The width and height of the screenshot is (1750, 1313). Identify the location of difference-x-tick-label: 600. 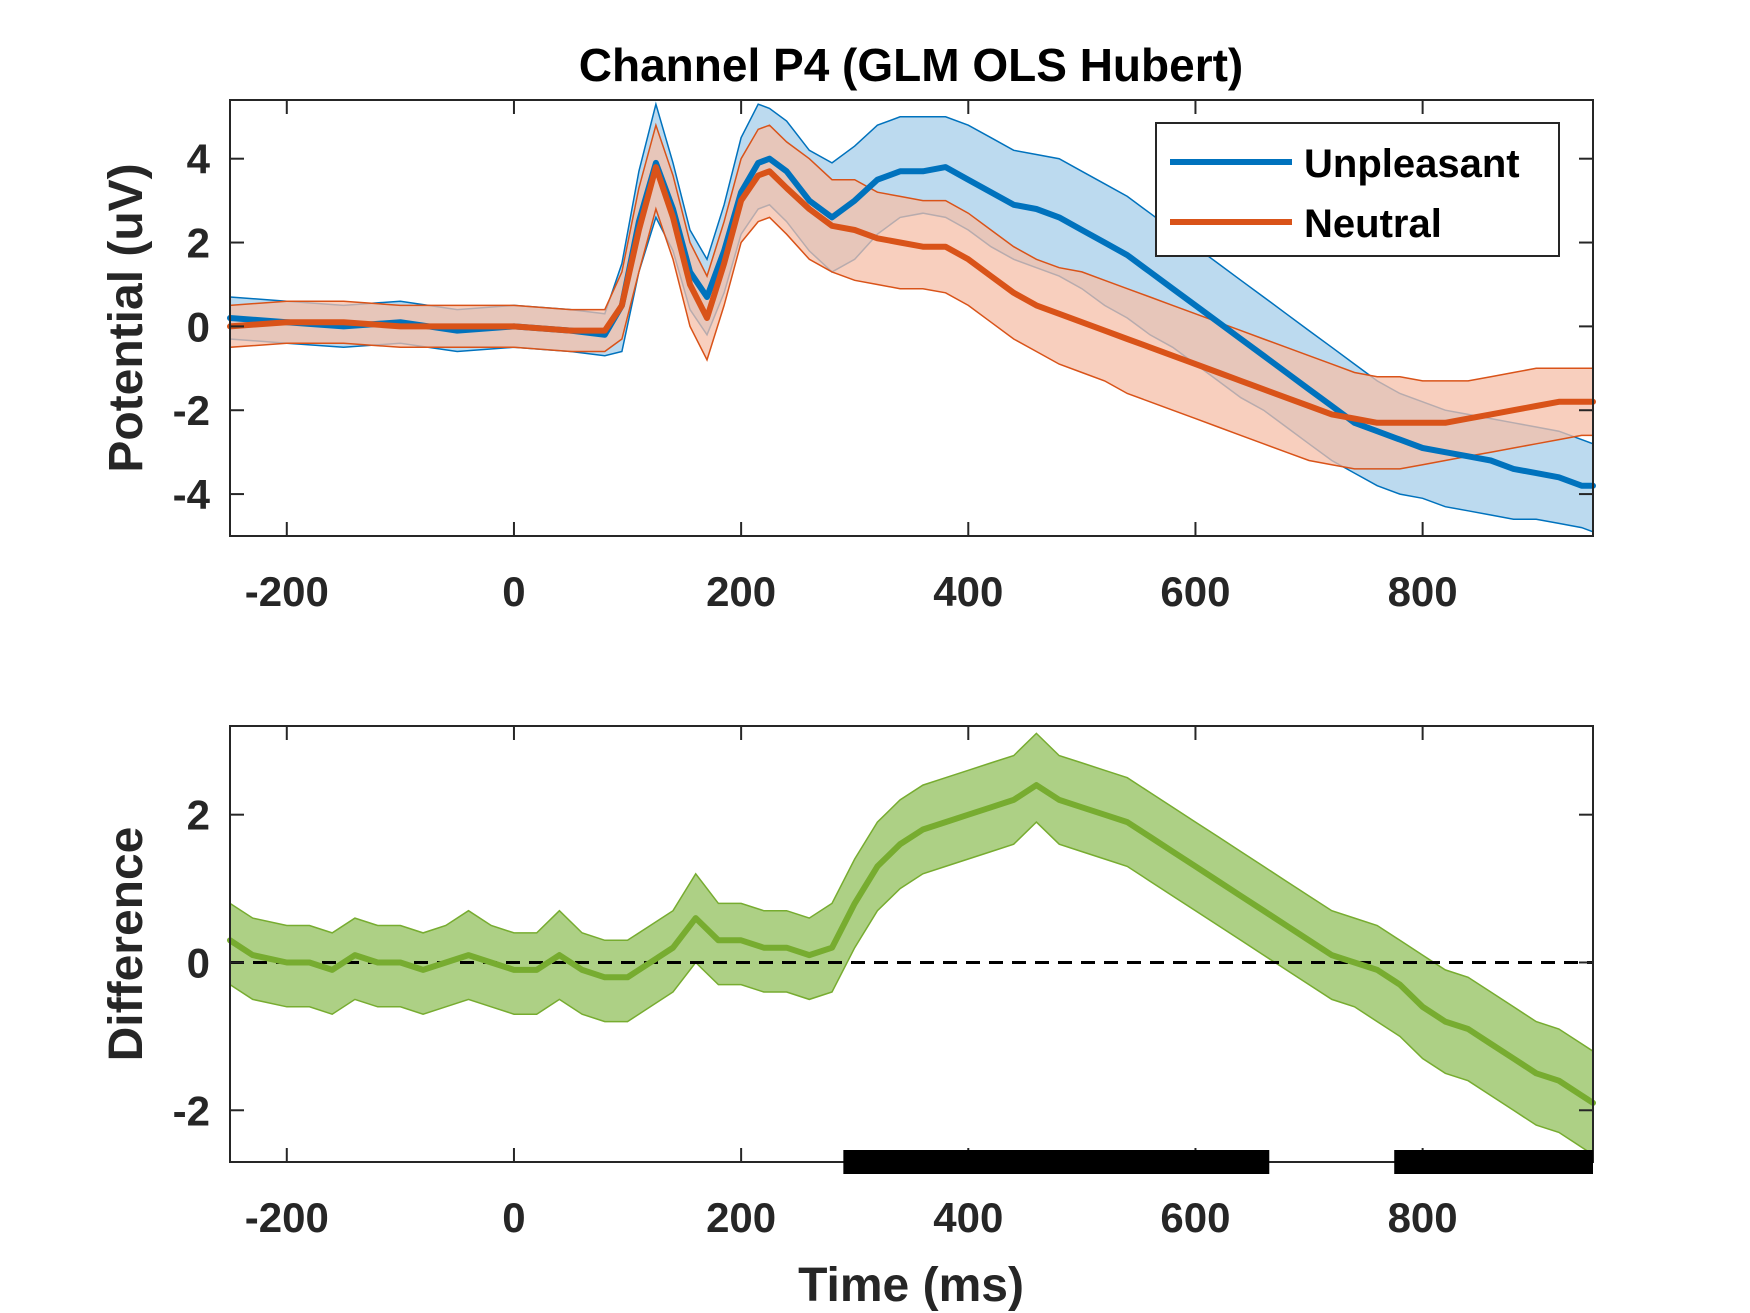
(1195, 1217).